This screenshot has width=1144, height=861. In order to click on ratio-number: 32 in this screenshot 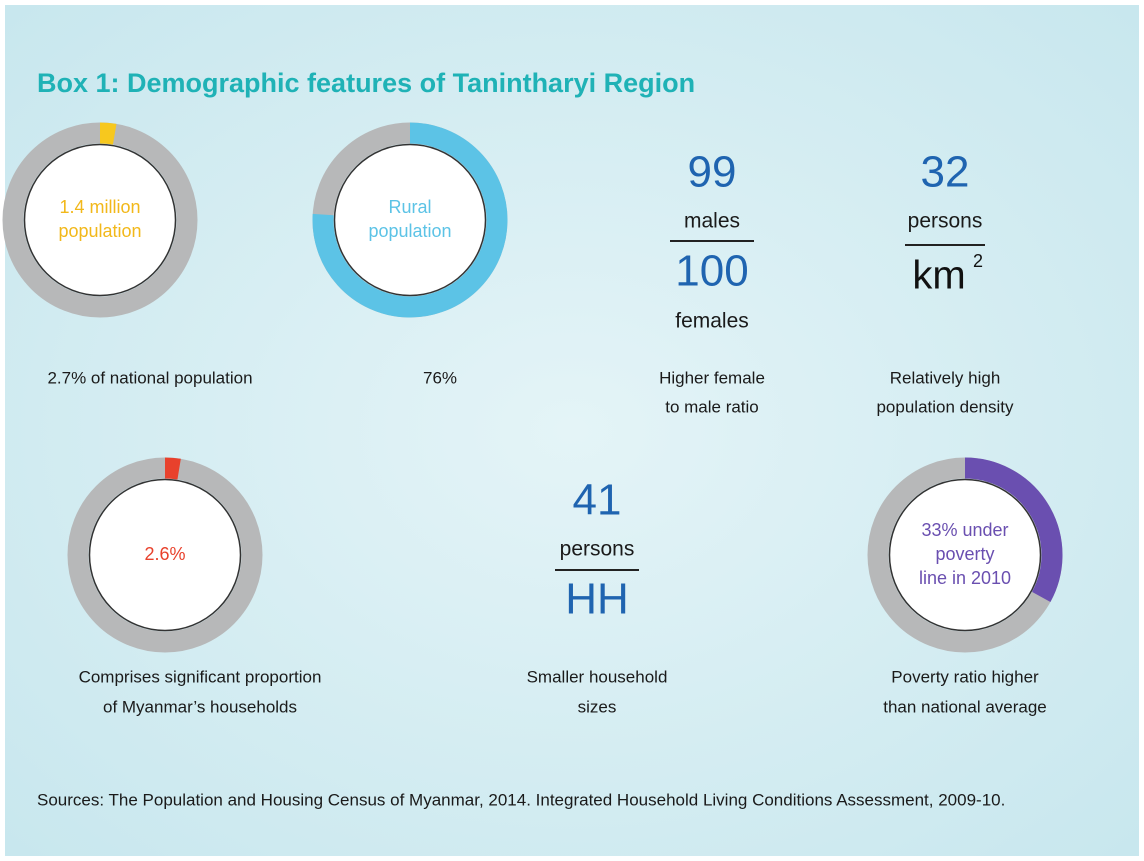, I will do `click(945, 172)`.